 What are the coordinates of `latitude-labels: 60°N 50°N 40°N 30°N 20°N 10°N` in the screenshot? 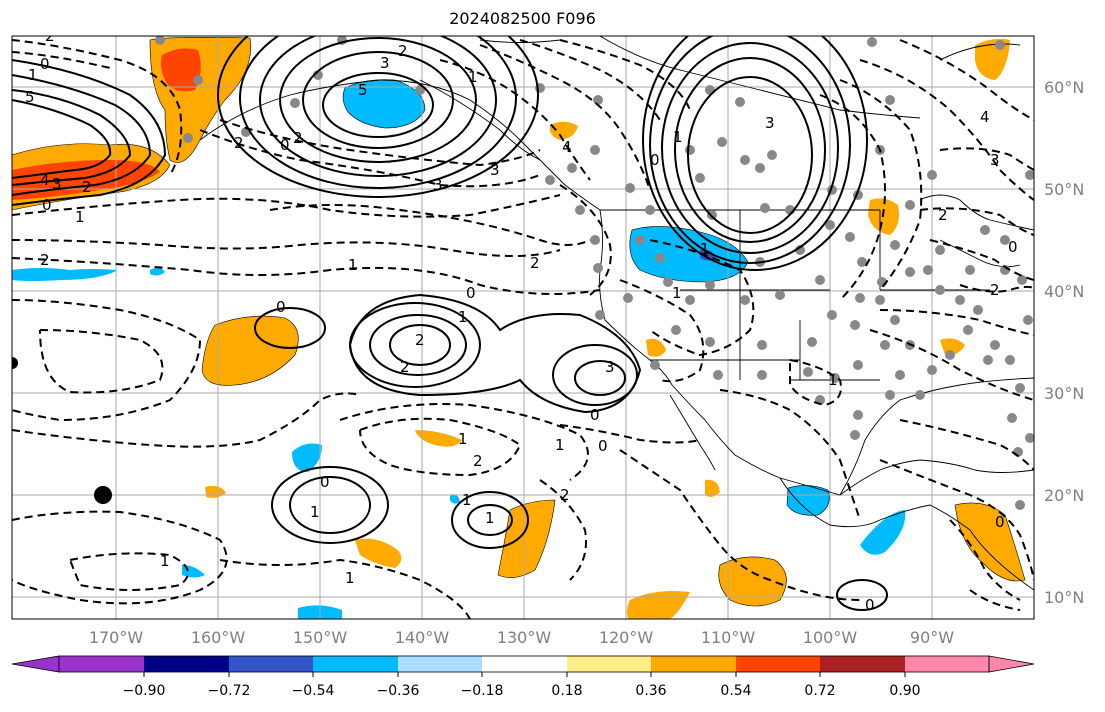 It's located at (1064, 342).